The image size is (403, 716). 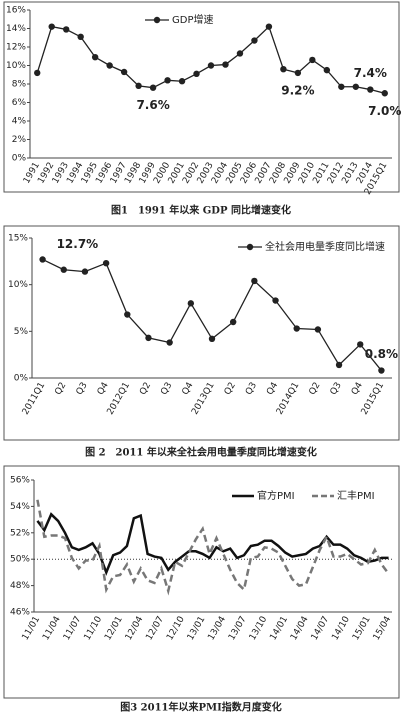 I want to click on y-tick-label: 4%, so click(x=19, y=122).